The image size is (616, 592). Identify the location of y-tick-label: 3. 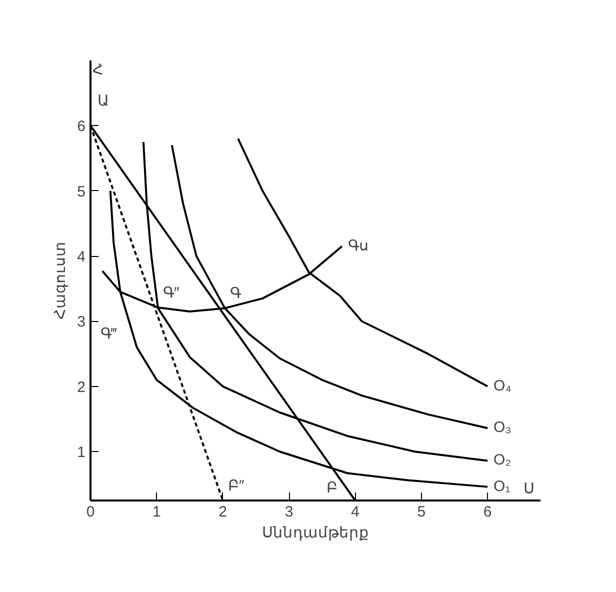
(81, 322).